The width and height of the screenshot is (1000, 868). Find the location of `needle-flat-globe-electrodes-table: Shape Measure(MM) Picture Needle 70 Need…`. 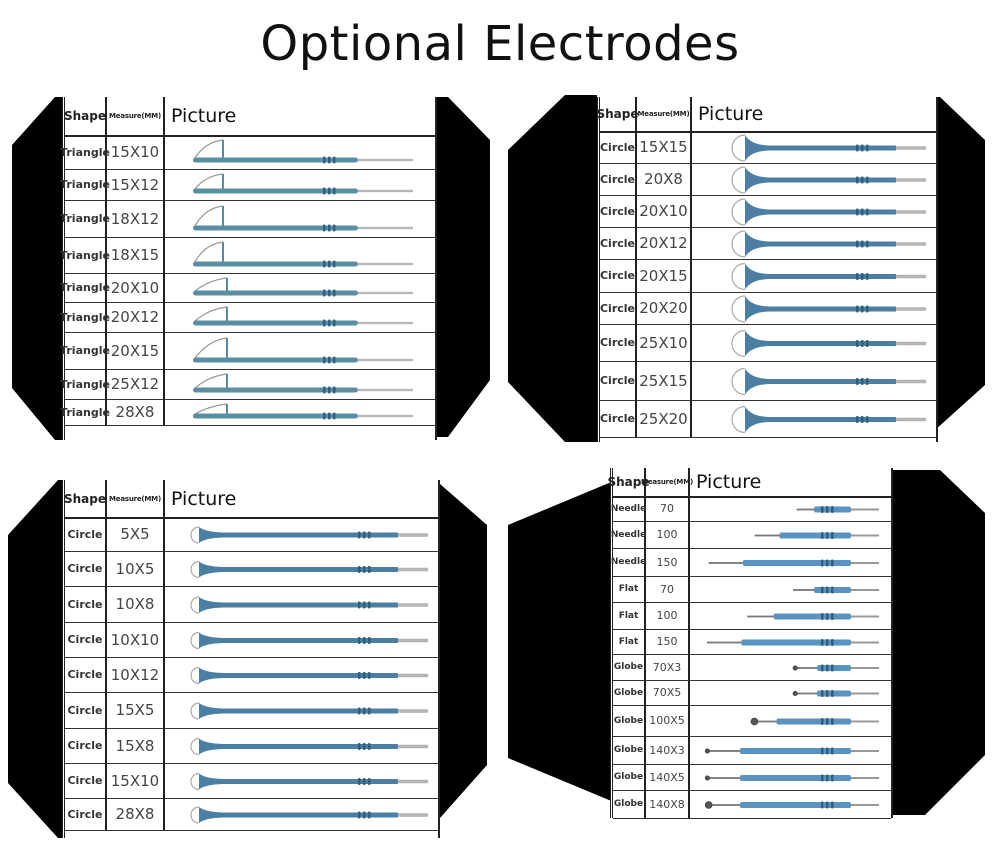

needle-flat-globe-electrodes-table: Shape Measure(MM) Picture Needle 70 Need… is located at coordinates (750, 643).